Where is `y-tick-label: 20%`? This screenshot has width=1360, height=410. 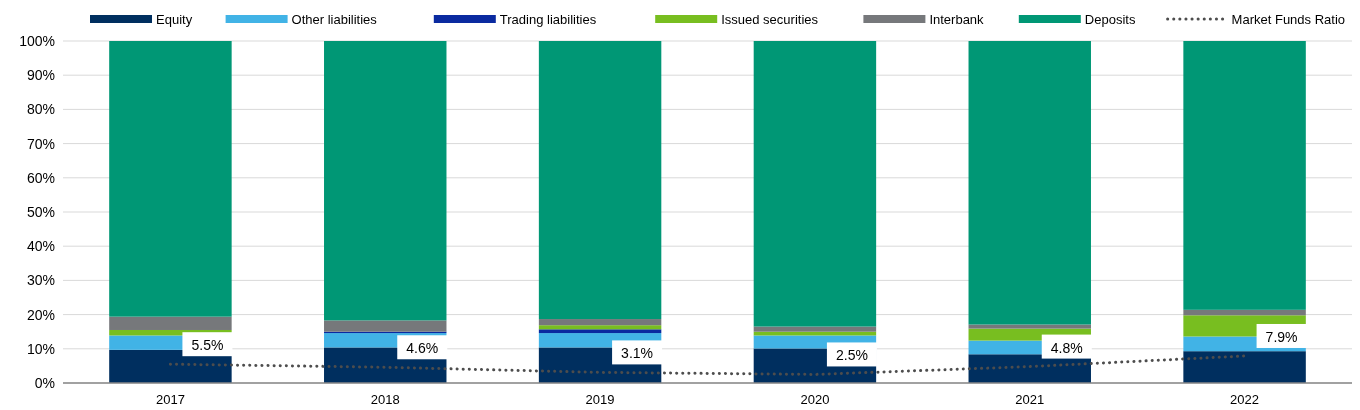 y-tick-label: 20% is located at coordinates (40, 314).